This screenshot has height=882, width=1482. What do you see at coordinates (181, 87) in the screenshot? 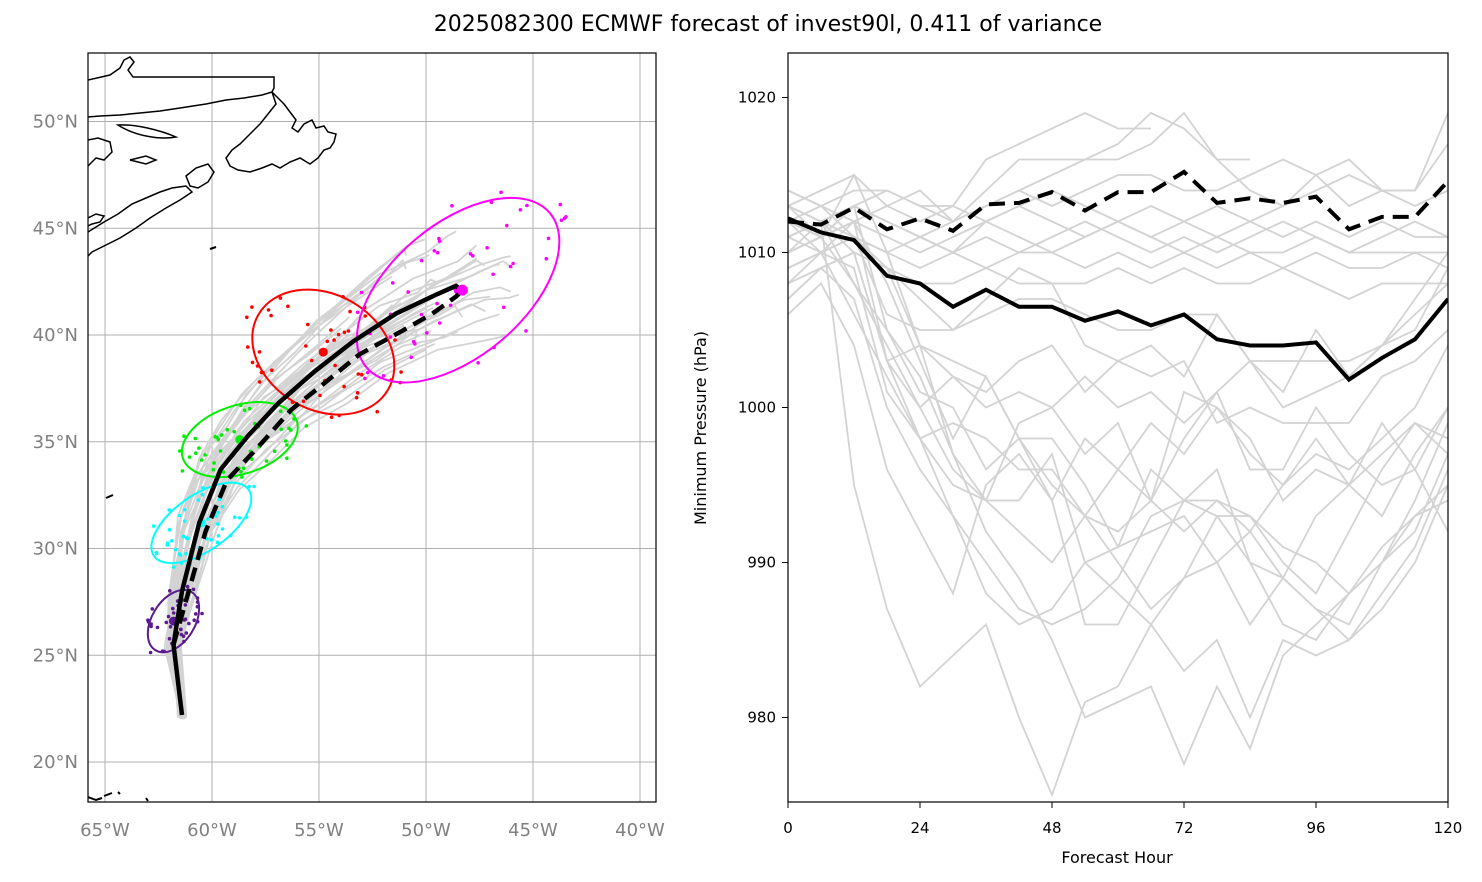
I see `coastline-quebec-labrador` at bounding box center [181, 87].